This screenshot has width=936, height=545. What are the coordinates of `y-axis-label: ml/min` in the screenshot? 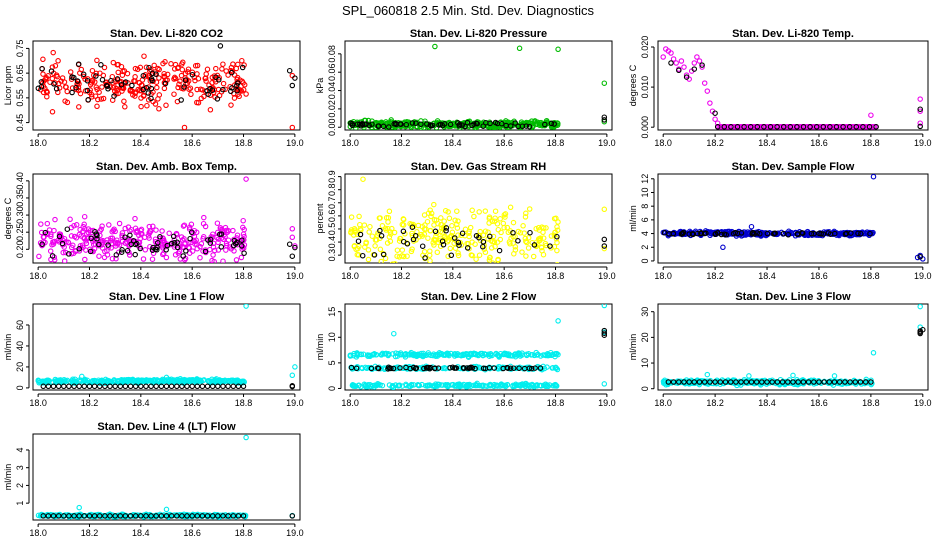 It's located at (320, 347).